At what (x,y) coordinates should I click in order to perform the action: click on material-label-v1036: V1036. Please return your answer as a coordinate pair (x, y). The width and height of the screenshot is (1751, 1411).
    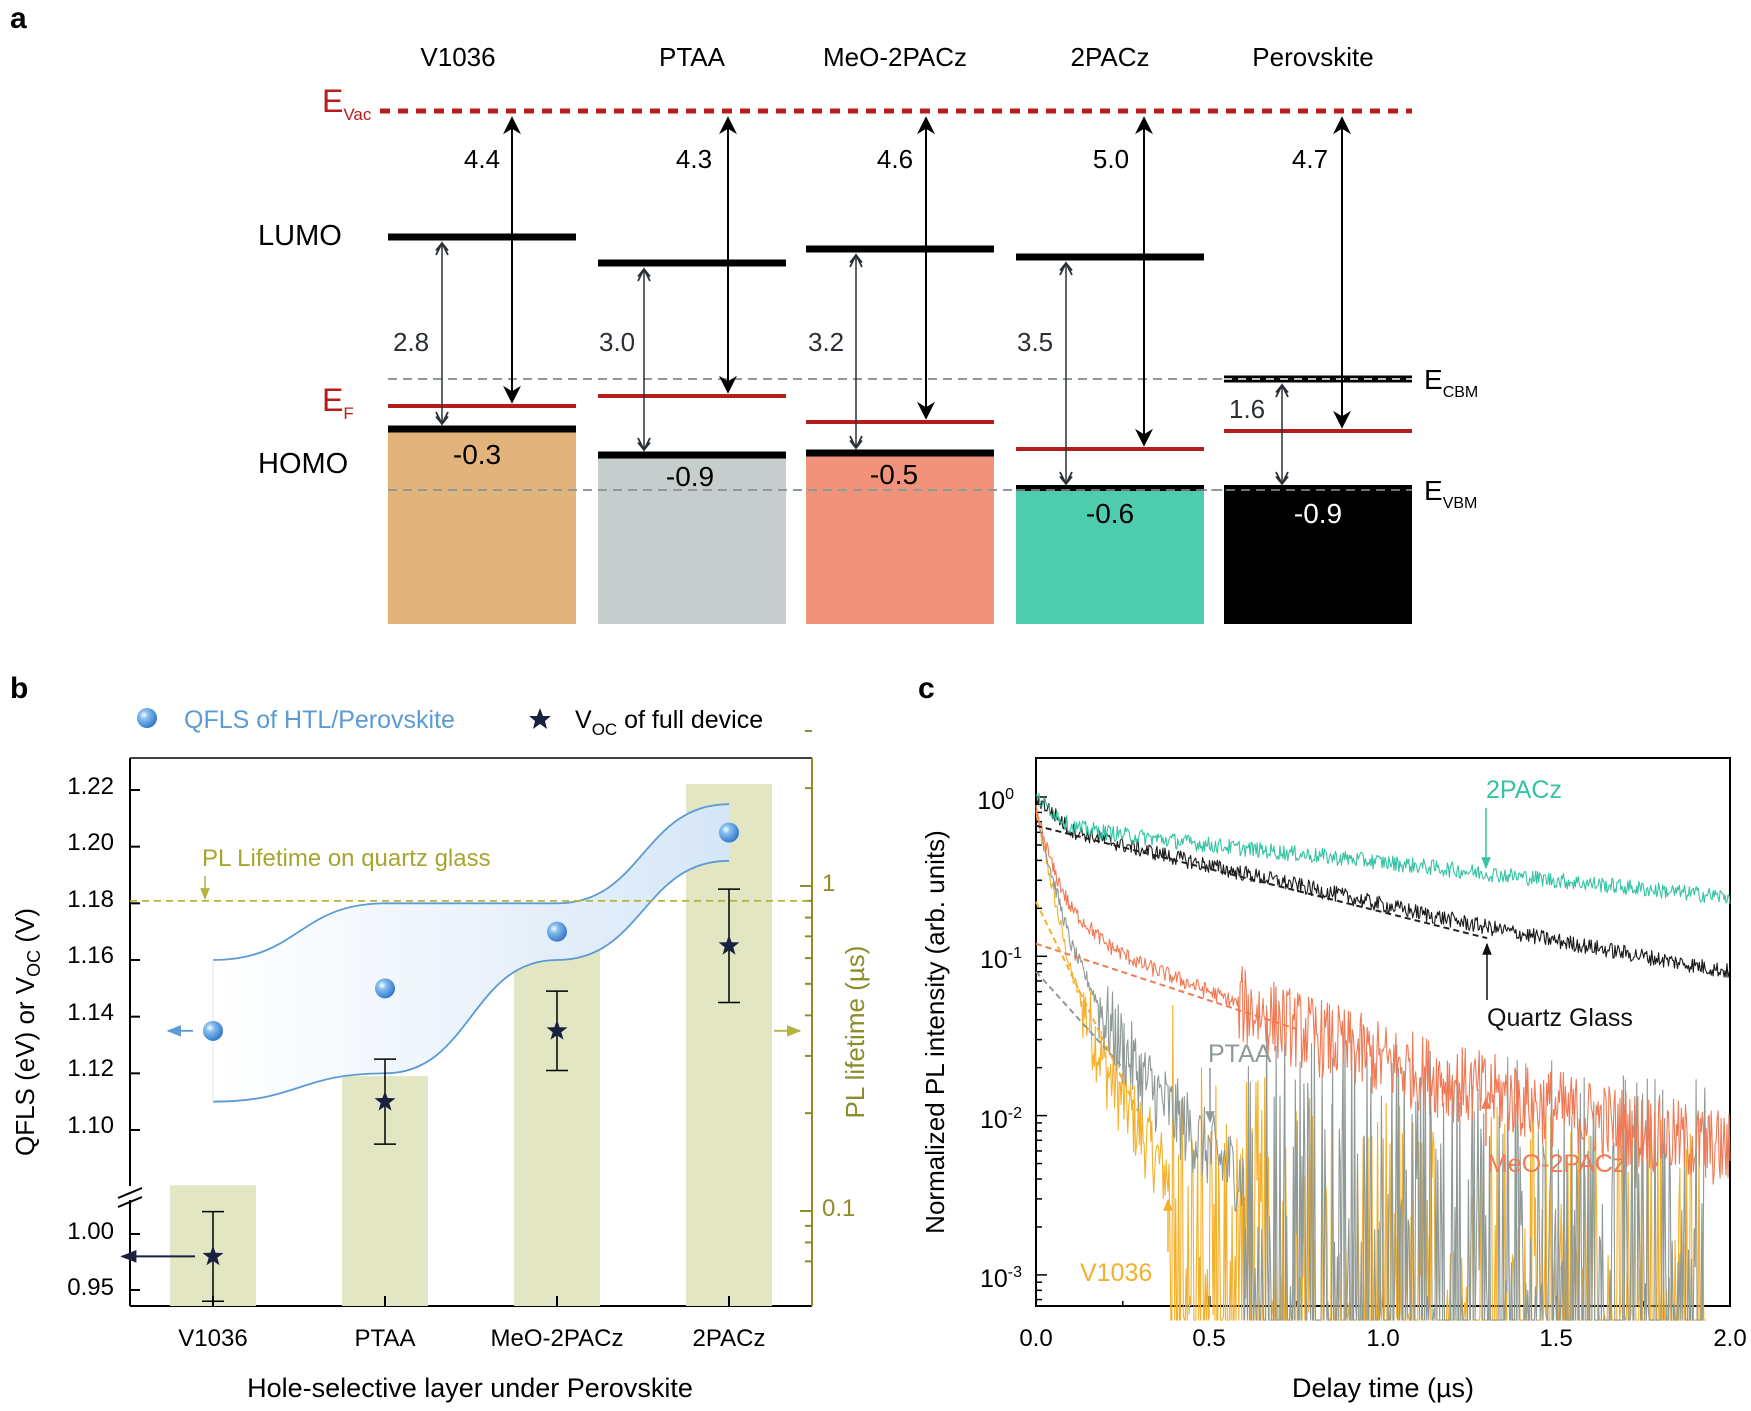
    Looking at the image, I should click on (457, 57).